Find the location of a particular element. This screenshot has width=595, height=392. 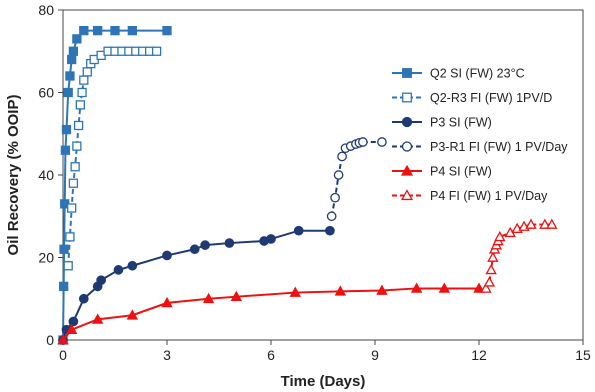

legend-label: Q2 SI (FW) 23°C is located at coordinates (477, 74).